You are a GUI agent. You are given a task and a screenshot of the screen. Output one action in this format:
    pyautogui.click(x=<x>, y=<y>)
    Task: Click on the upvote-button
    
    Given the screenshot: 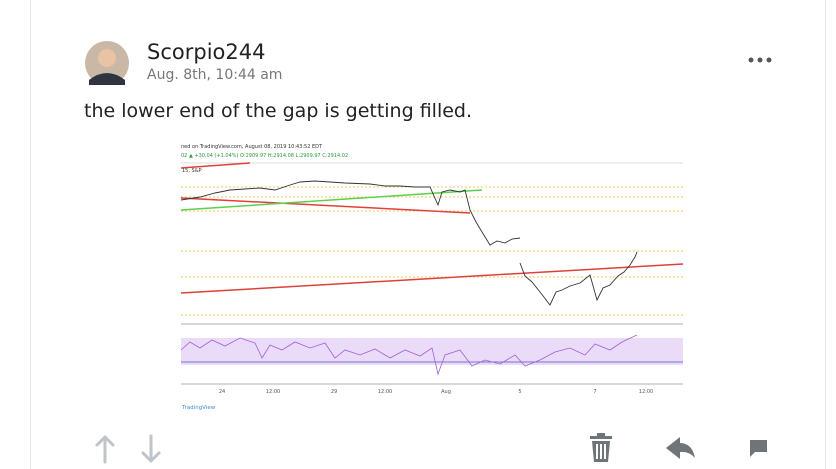 What is the action you would take?
    pyautogui.click(x=105, y=449)
    